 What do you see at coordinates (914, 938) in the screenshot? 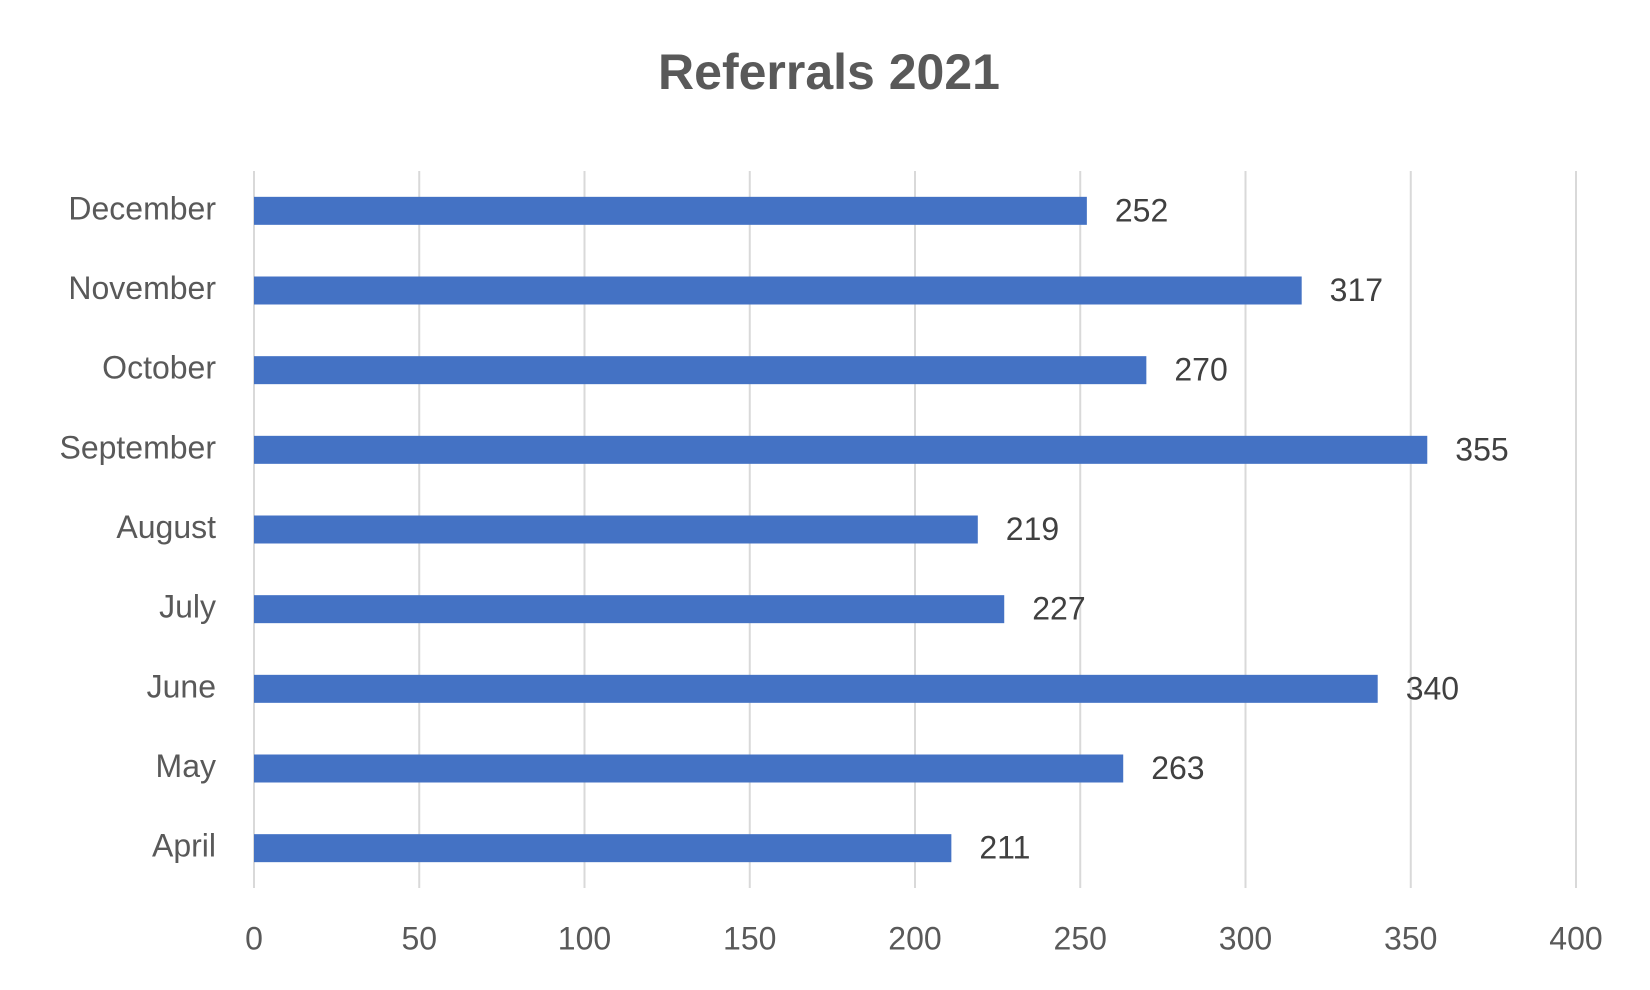
I see `x-tick-label: 200` at bounding box center [914, 938].